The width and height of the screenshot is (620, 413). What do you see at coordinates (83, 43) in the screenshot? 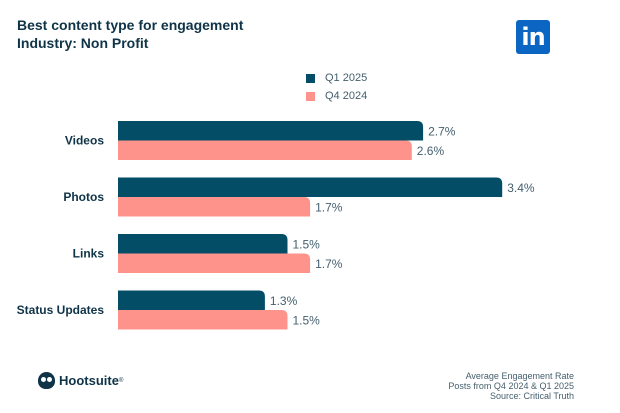
I see `chart-subtitle: Industry: Non Profit` at bounding box center [83, 43].